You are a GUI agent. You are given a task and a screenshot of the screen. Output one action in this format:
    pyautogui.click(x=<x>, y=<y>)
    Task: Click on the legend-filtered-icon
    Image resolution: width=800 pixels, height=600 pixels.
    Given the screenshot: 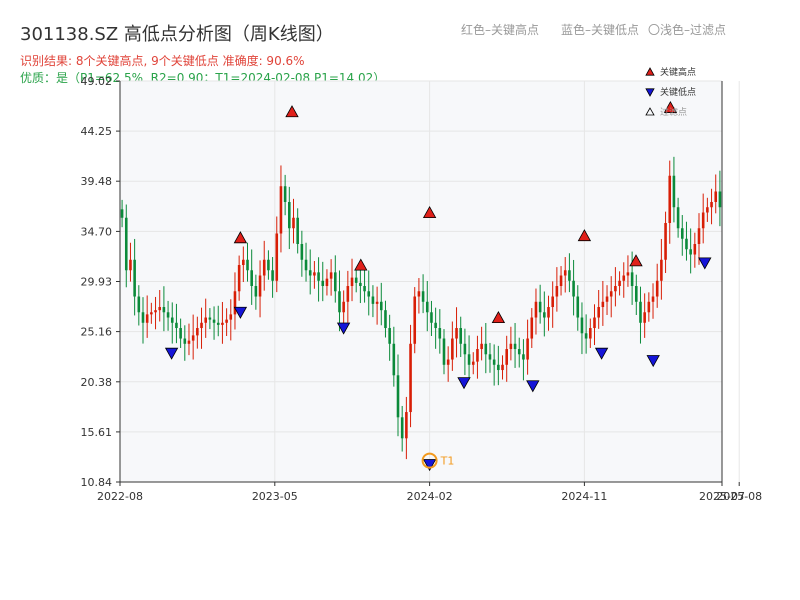 What is the action you would take?
    pyautogui.click(x=650, y=111)
    